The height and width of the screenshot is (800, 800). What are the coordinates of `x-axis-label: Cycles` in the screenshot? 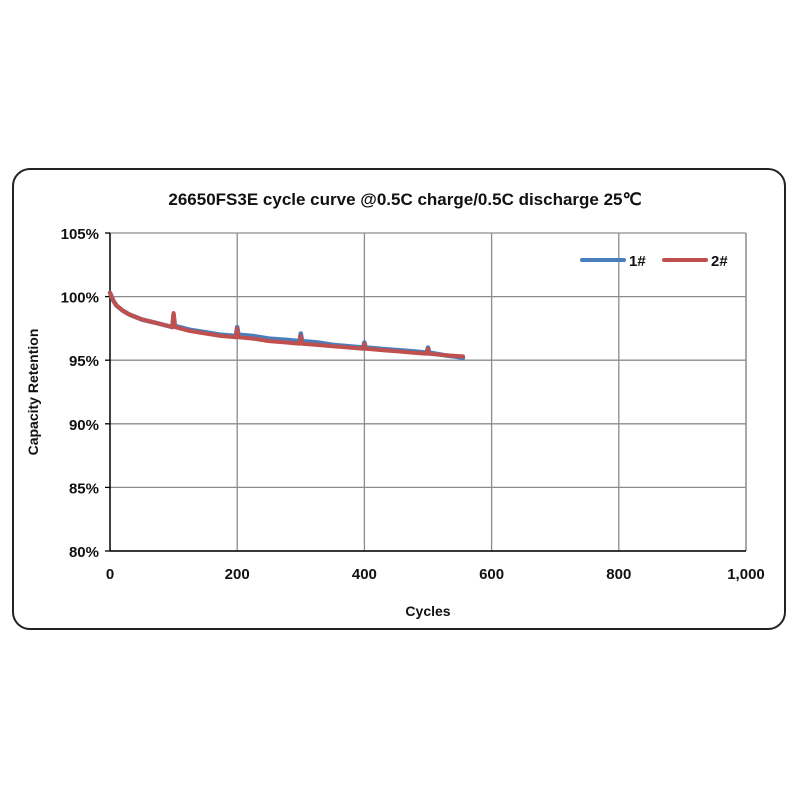 It's located at (427, 611).